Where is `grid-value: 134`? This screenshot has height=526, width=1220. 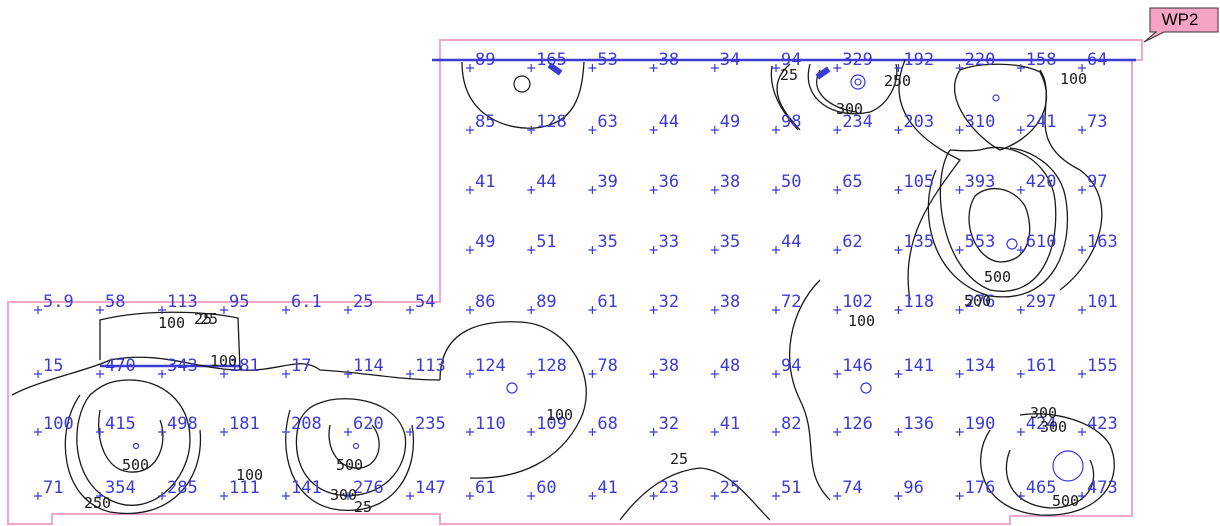 grid-value: 134 is located at coordinates (980, 366).